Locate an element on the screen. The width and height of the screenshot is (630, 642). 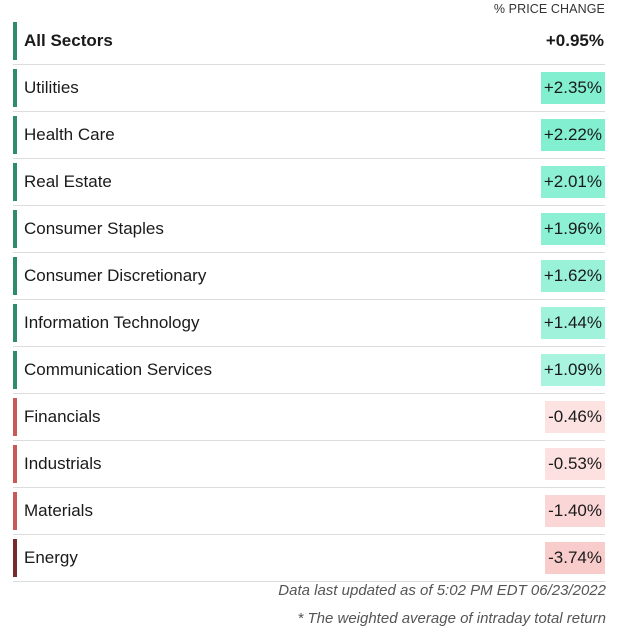
sector-name: All Sectors is located at coordinates (68, 40).